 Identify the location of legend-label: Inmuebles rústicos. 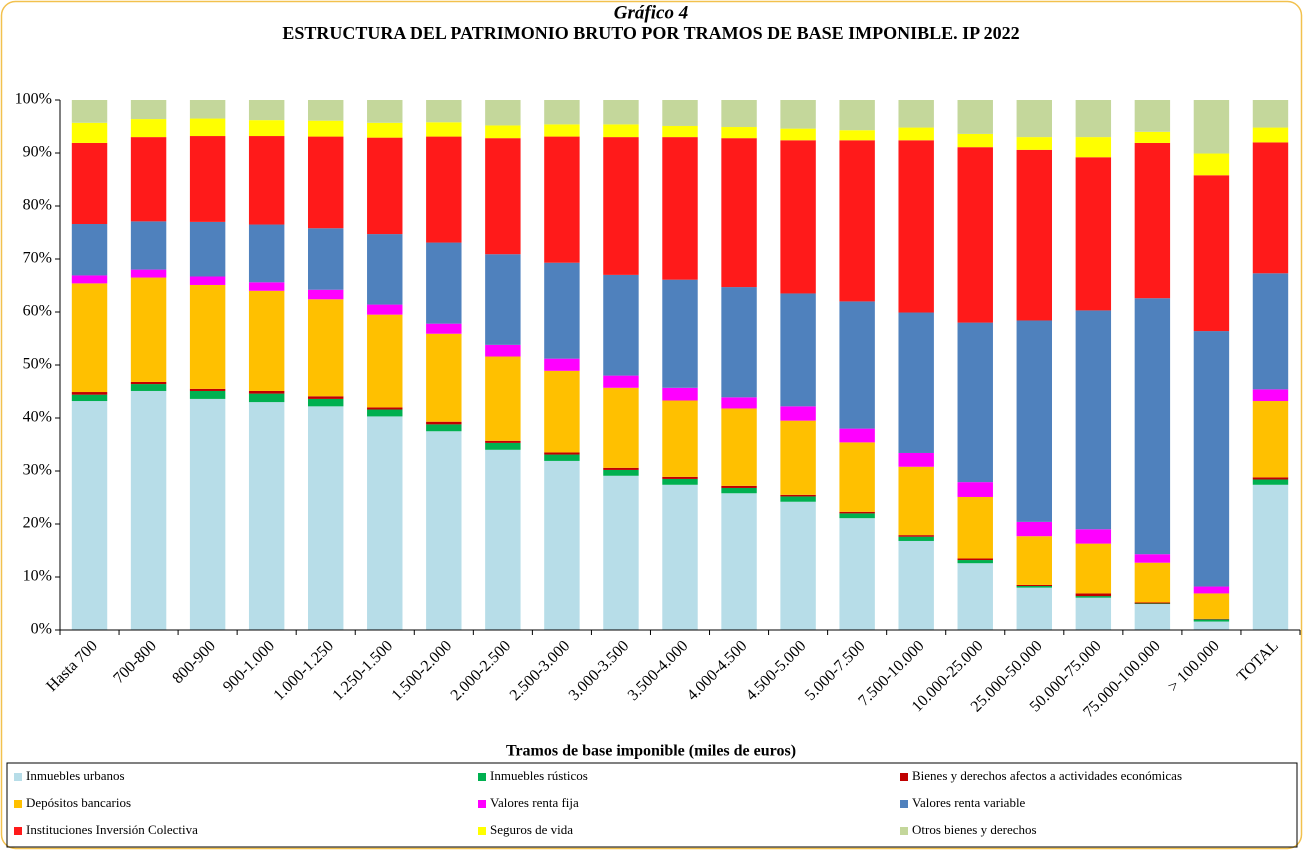
(539, 775).